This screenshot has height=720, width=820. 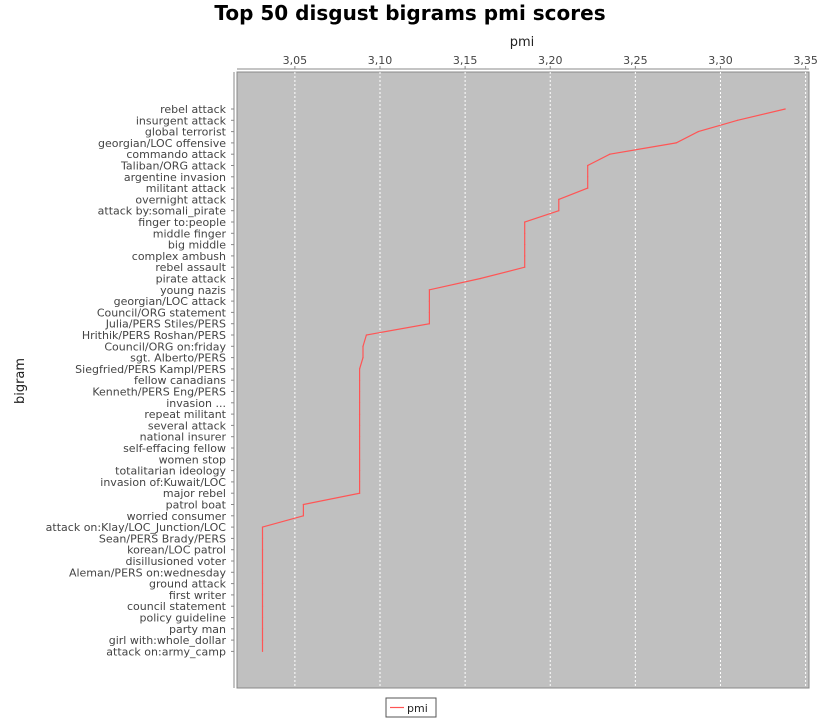 What do you see at coordinates (162, 538) in the screenshot?
I see `y-tick-label: Sean/PERS Brady/PERS` at bounding box center [162, 538].